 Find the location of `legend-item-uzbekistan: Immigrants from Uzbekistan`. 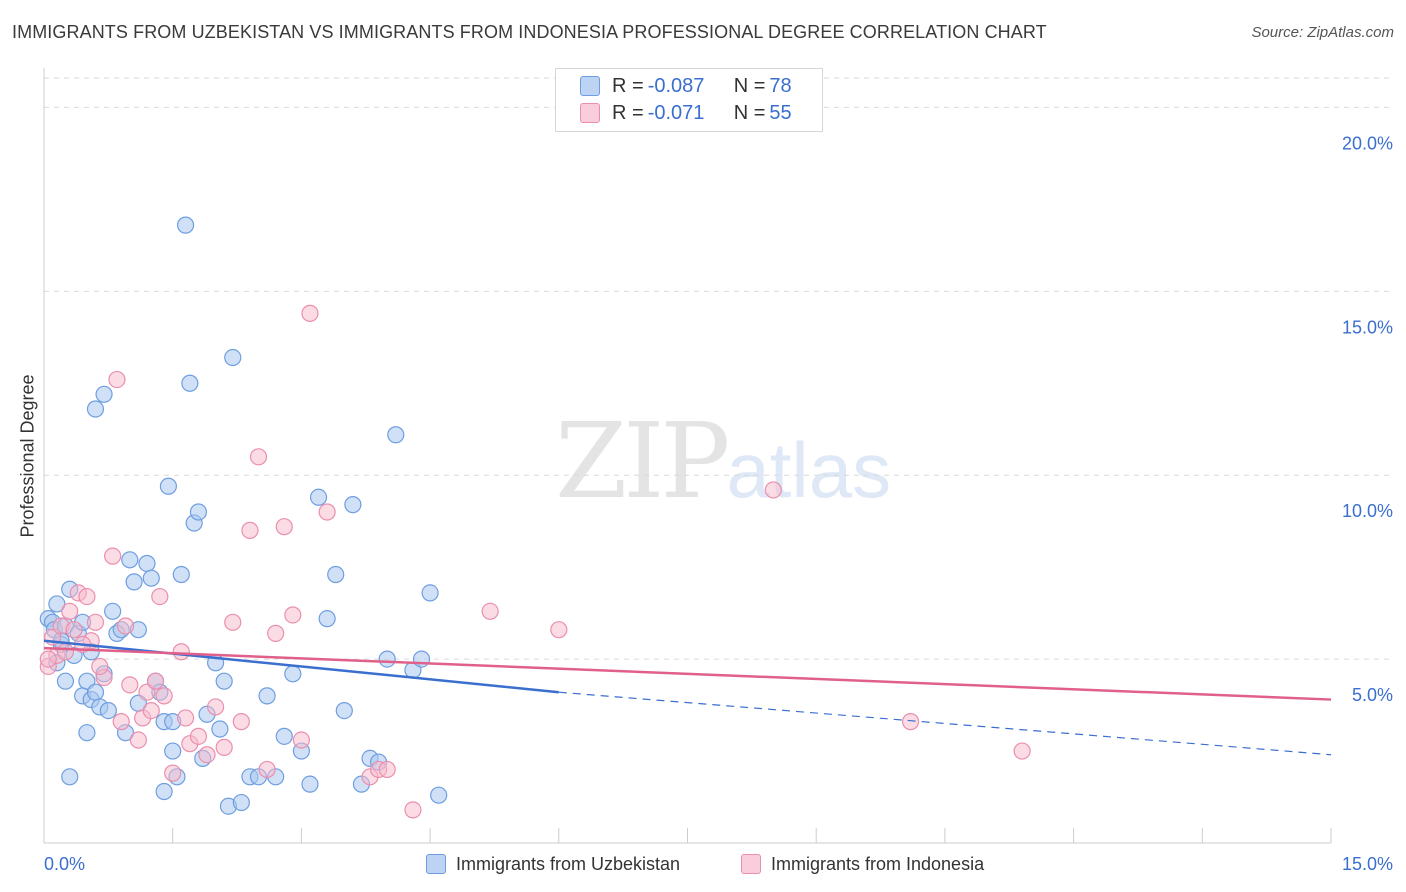

legend-item-uzbekistan: Immigrants from Uzbekistan is located at coordinates (553, 864).